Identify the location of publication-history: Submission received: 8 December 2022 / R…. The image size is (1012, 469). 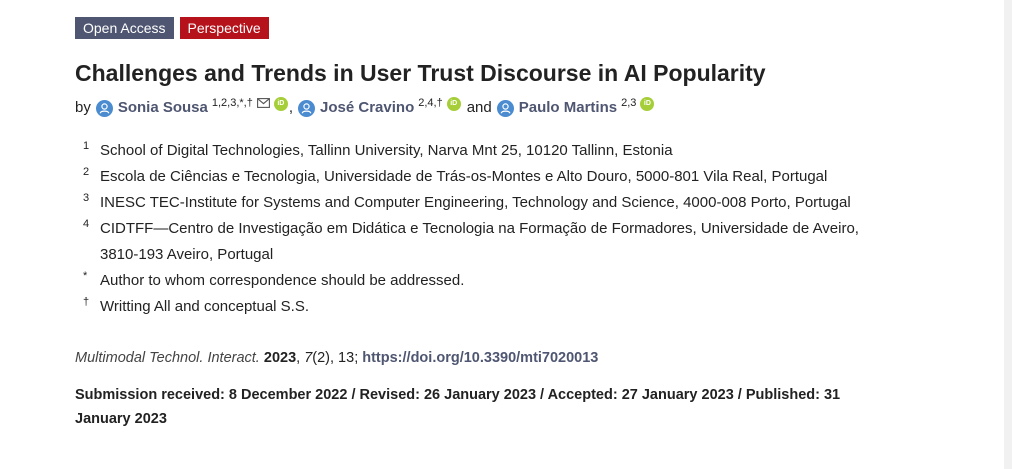
(458, 407).